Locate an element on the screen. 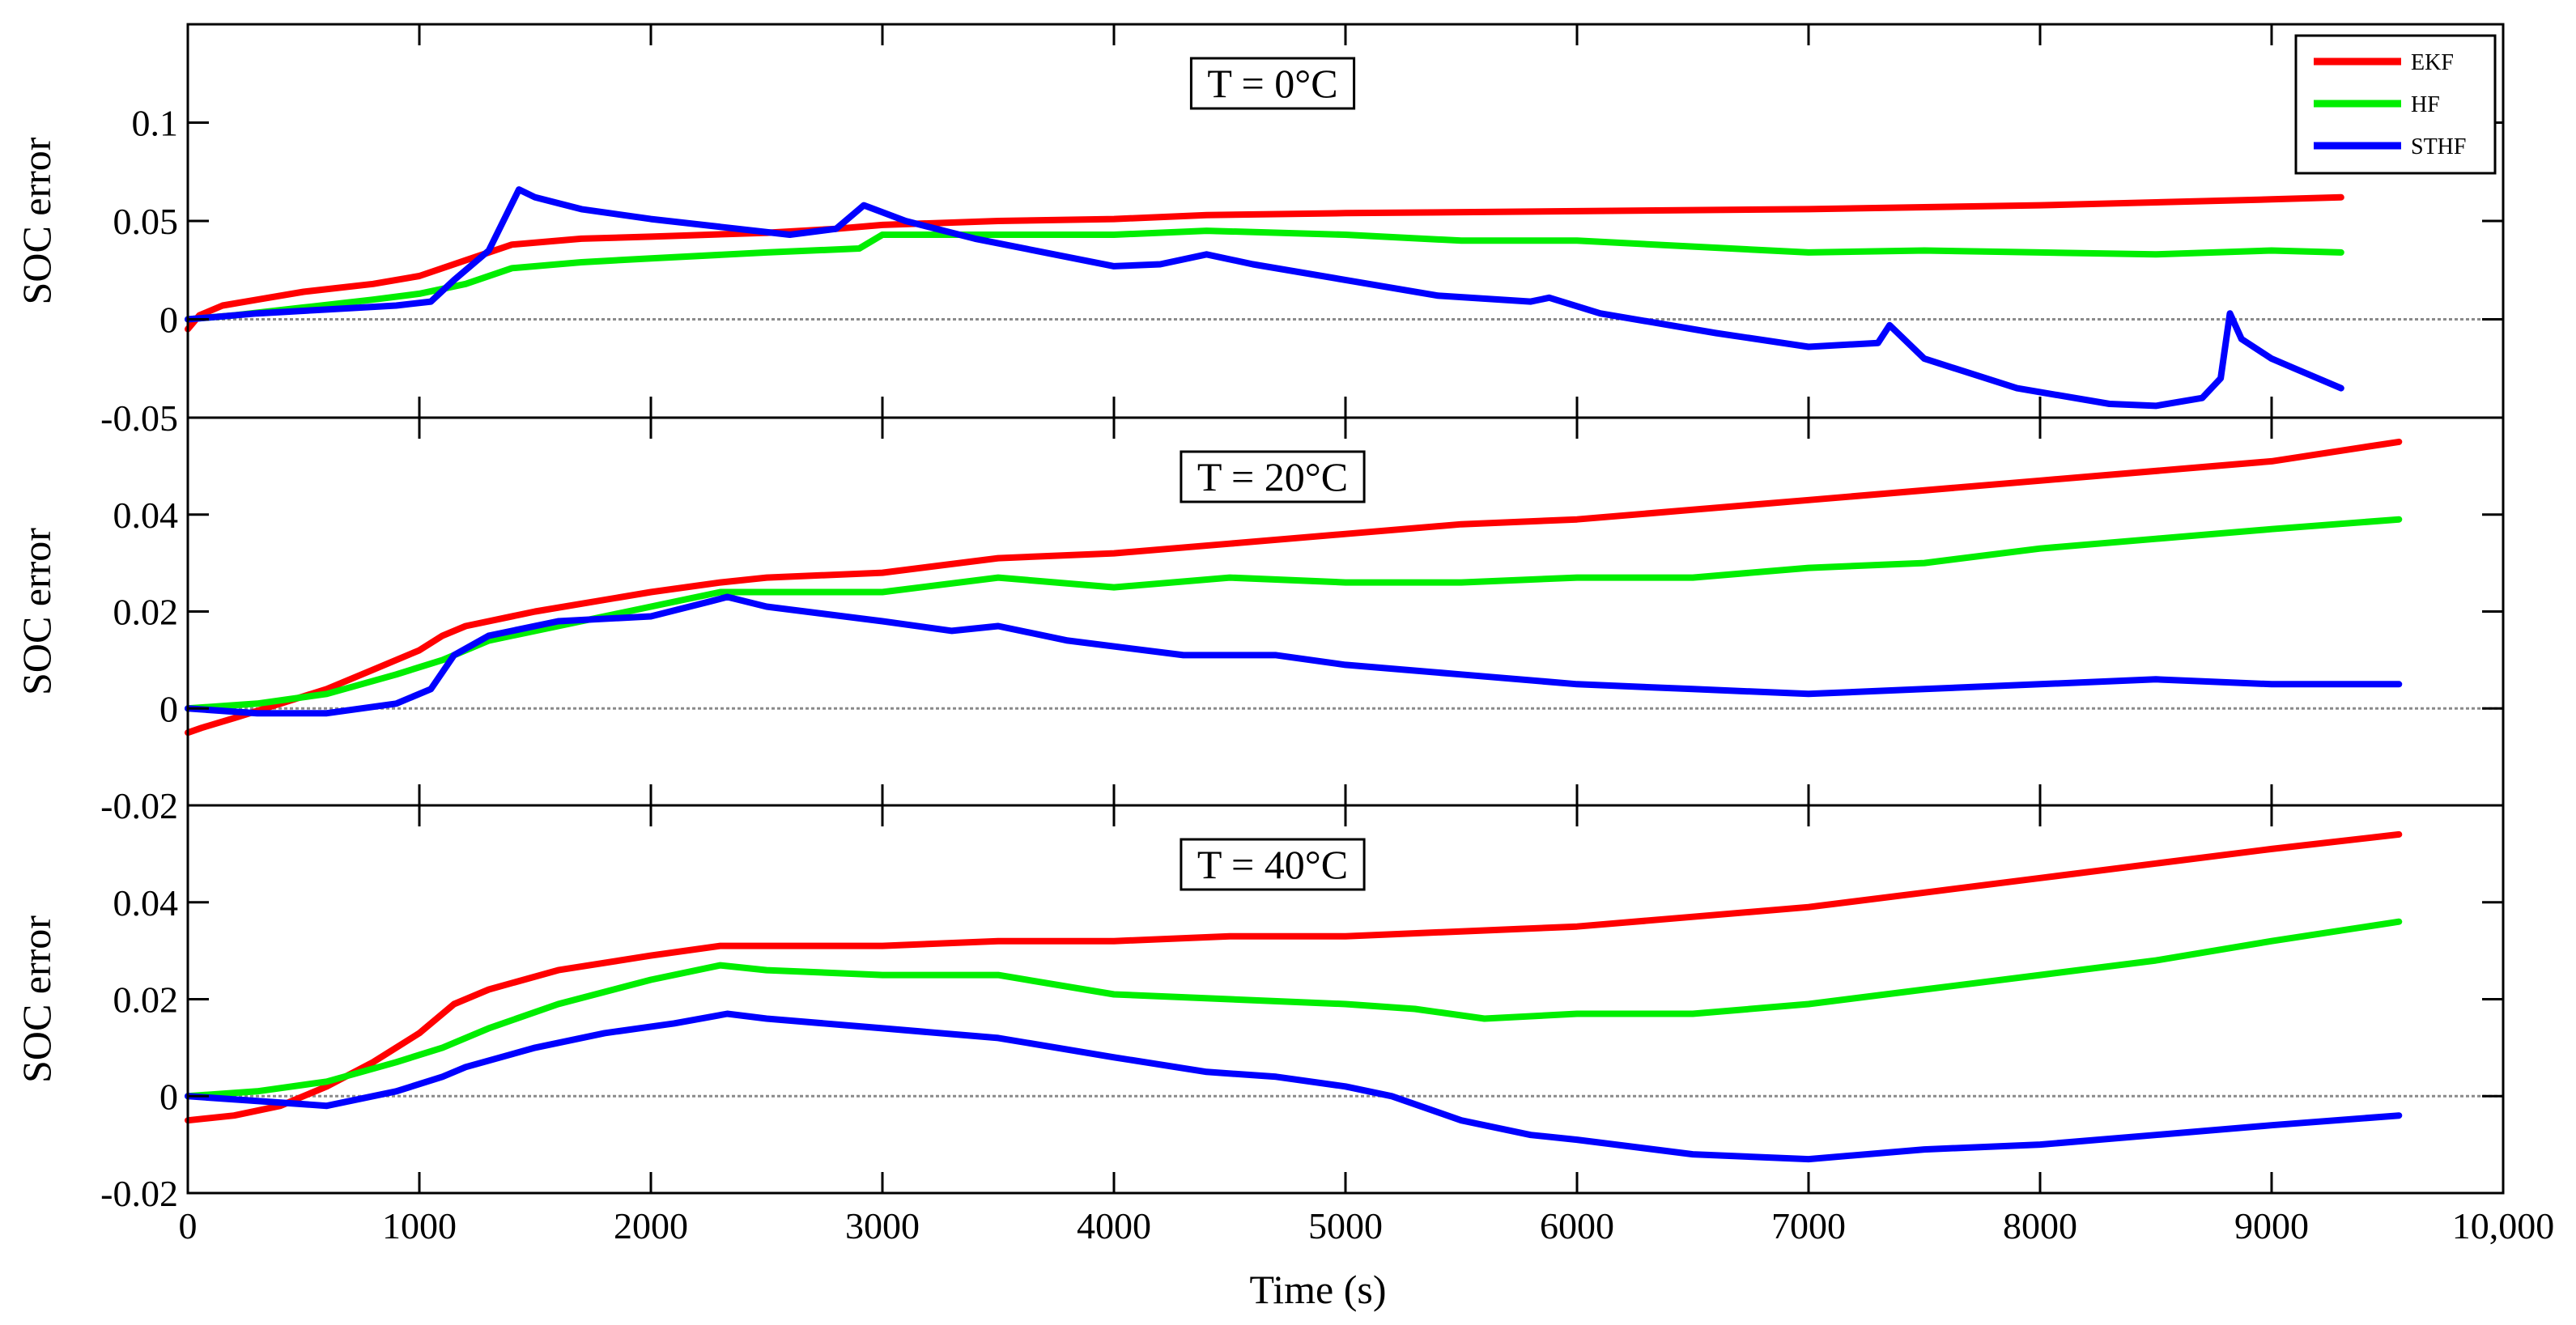 The image size is (2576, 1325). legend-label-sthf: STHF is located at coordinates (2438, 146).